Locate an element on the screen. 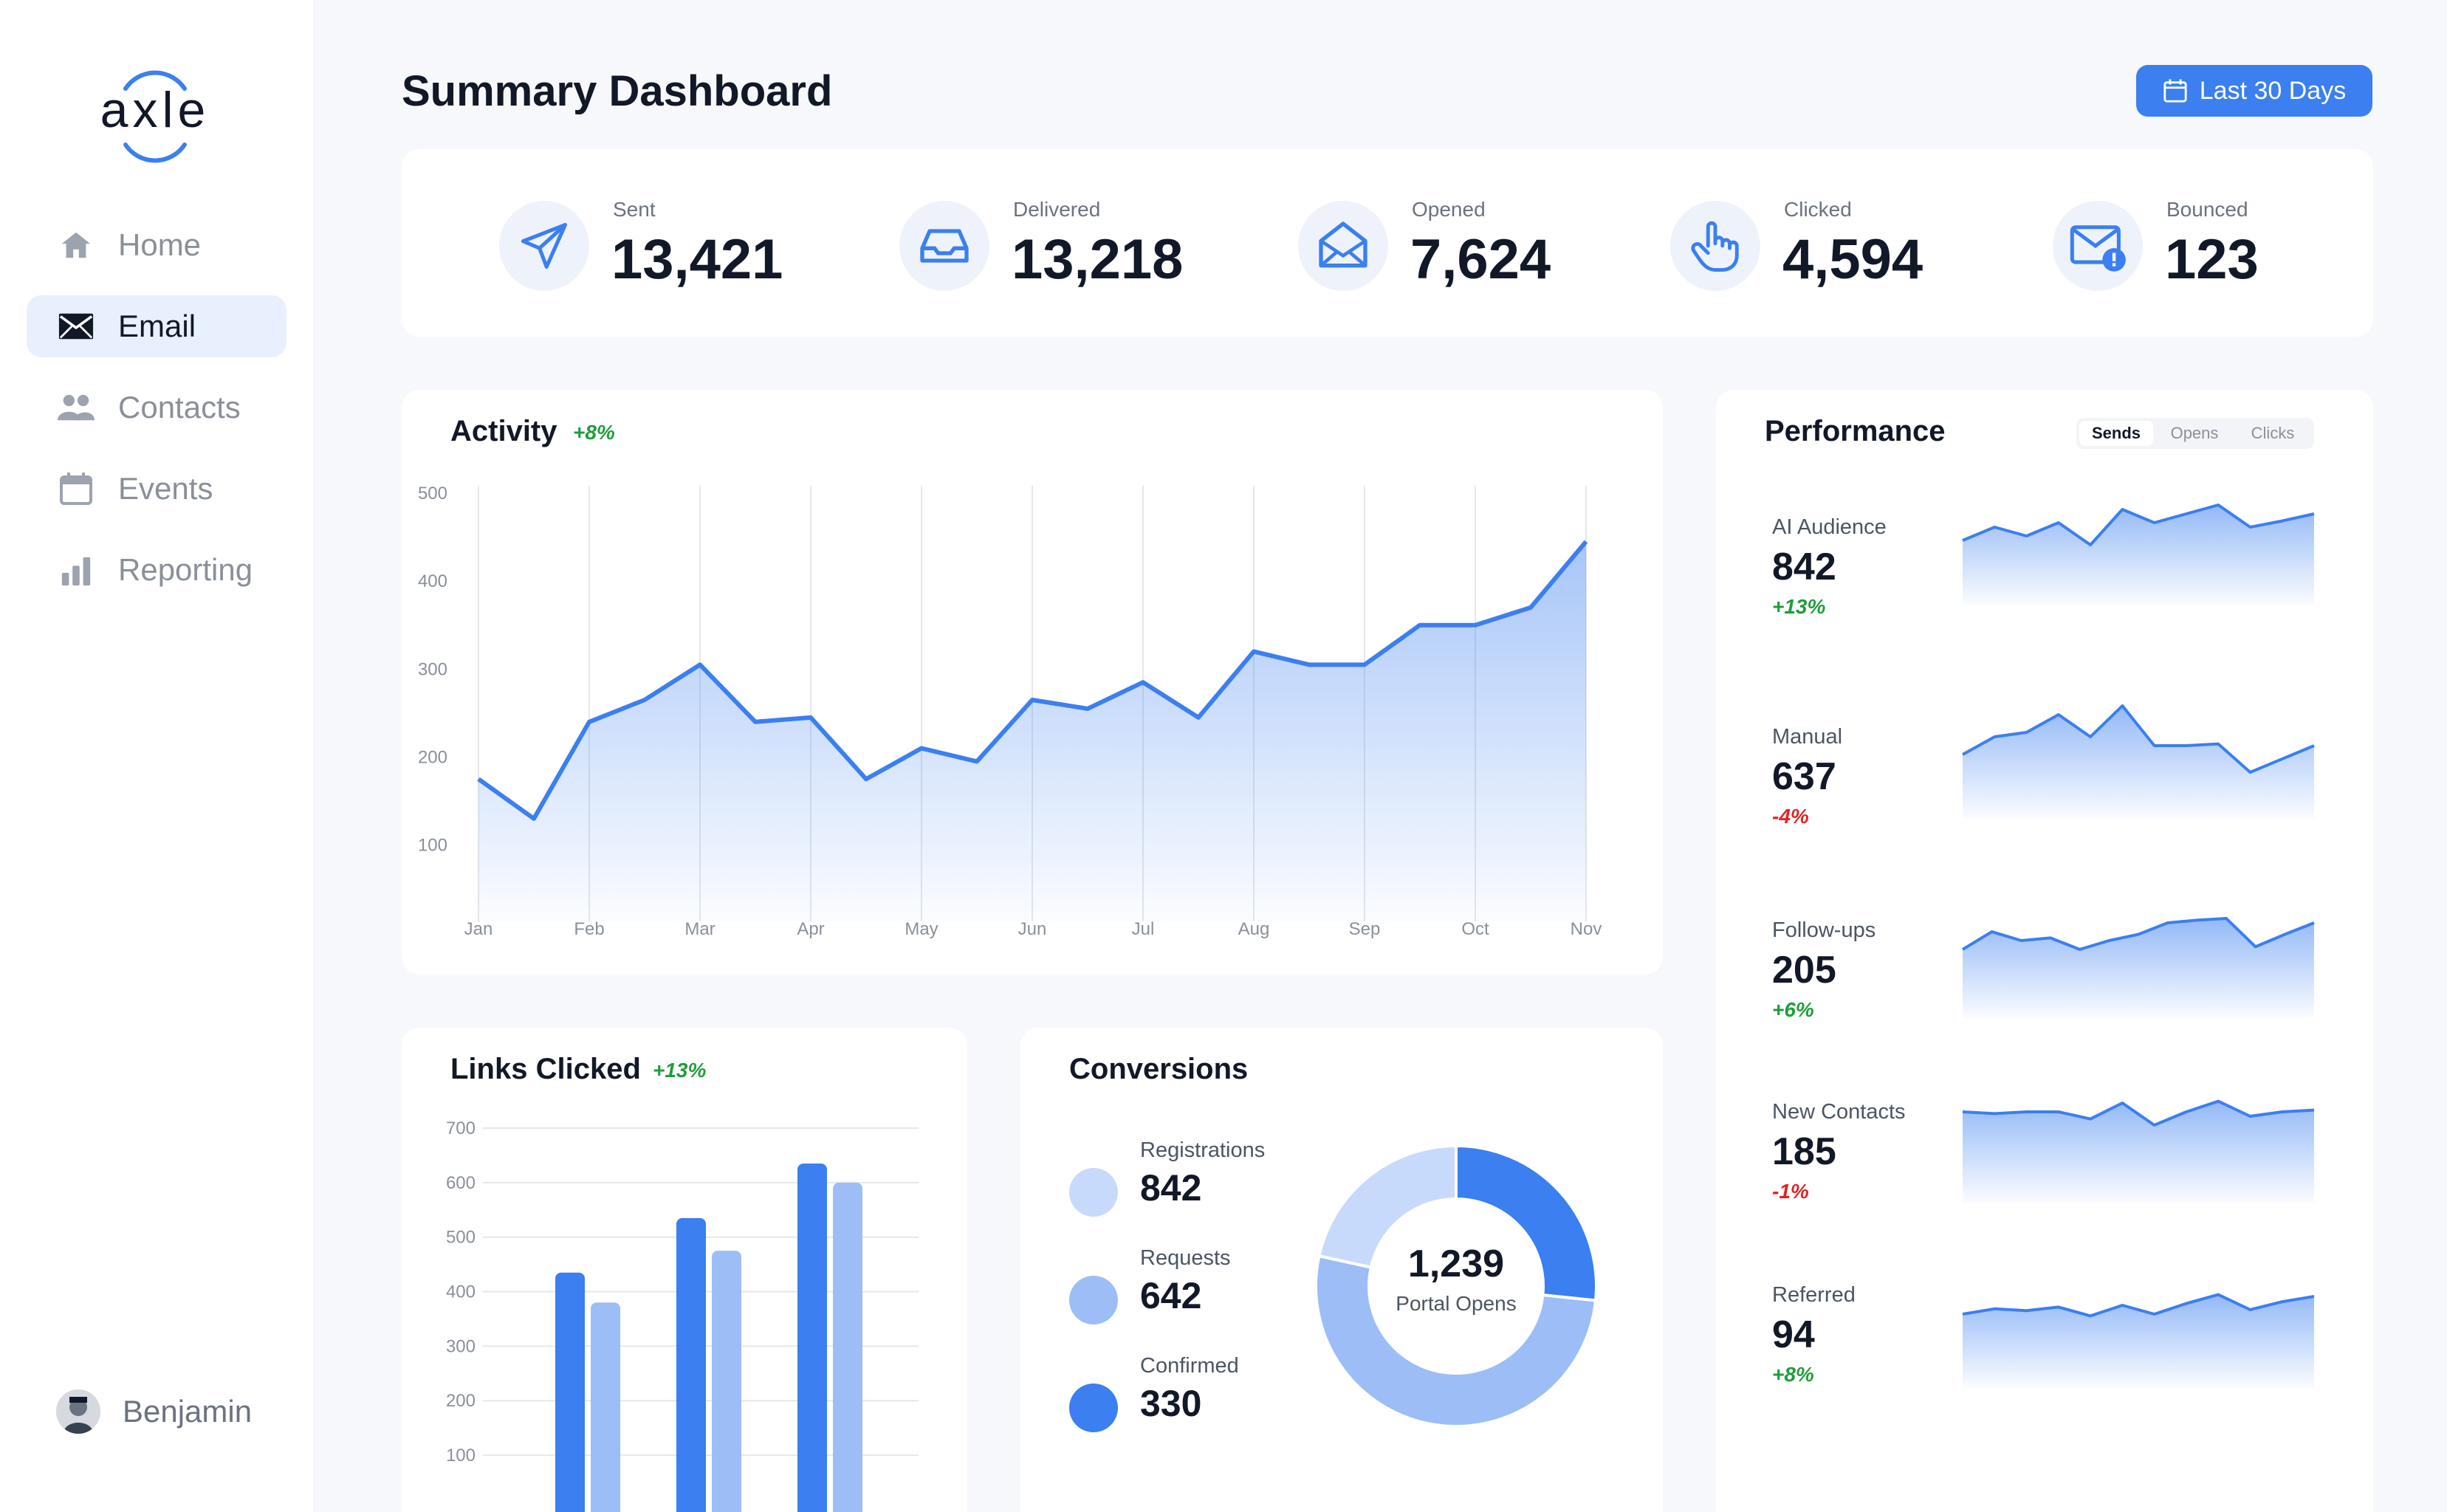 The width and height of the screenshot is (2447, 1512). performance-delta: +13% is located at coordinates (1799, 606).